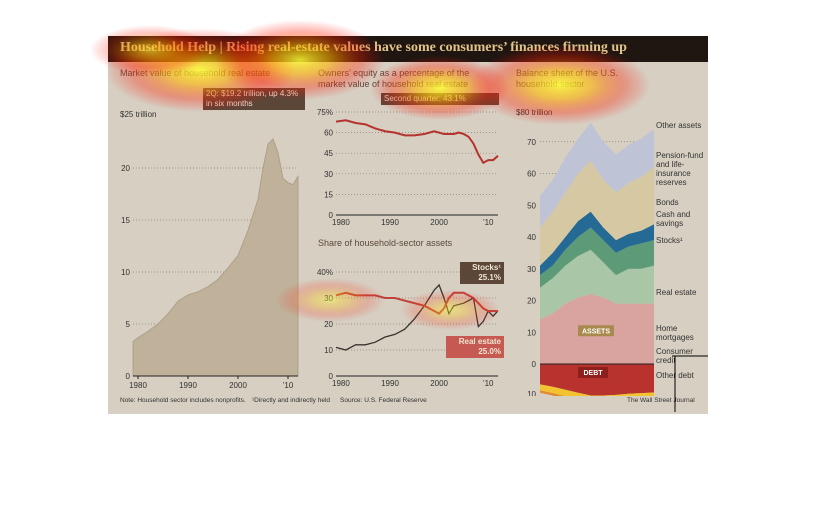 This screenshot has width=816, height=508. I want to click on owners-equity-line, so click(417, 142).